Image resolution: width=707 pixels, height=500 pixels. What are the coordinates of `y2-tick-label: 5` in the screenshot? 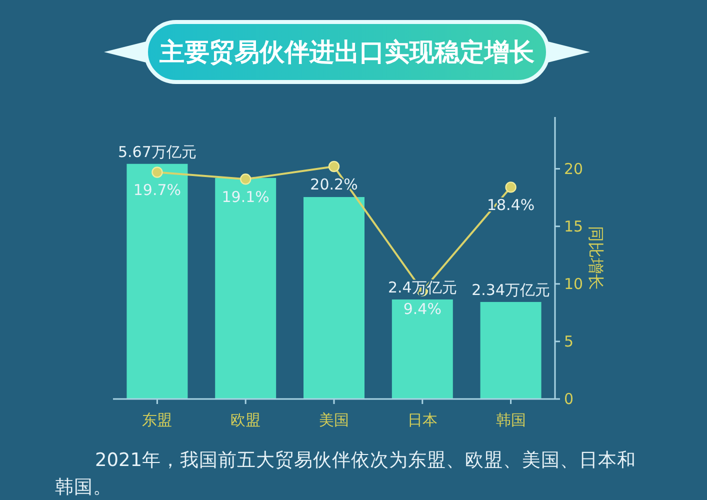 It's located at (569, 341).